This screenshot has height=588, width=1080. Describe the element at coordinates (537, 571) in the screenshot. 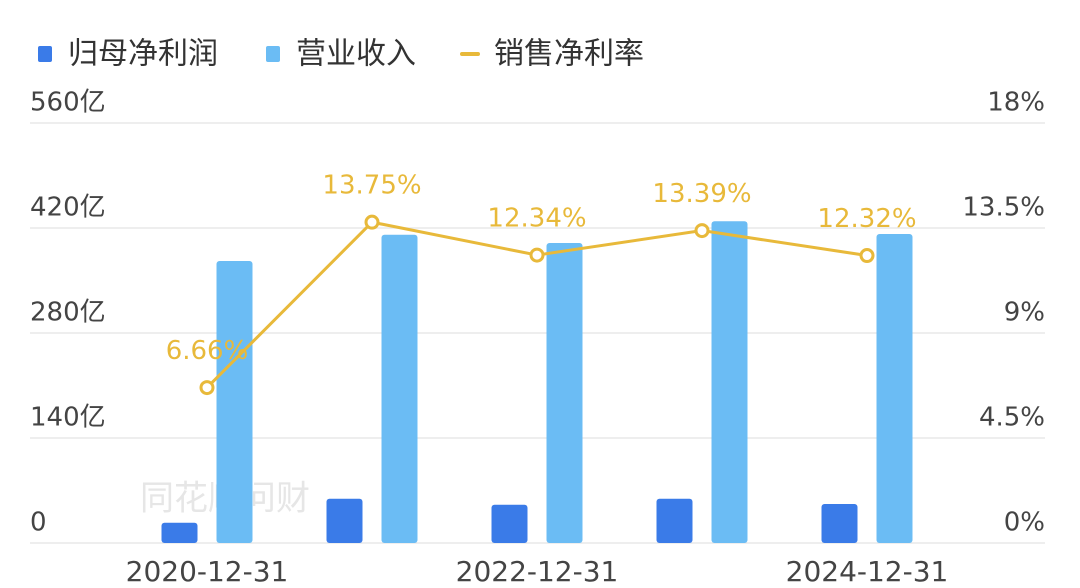

I see `x-tick-label: 2022-12-31` at that location.